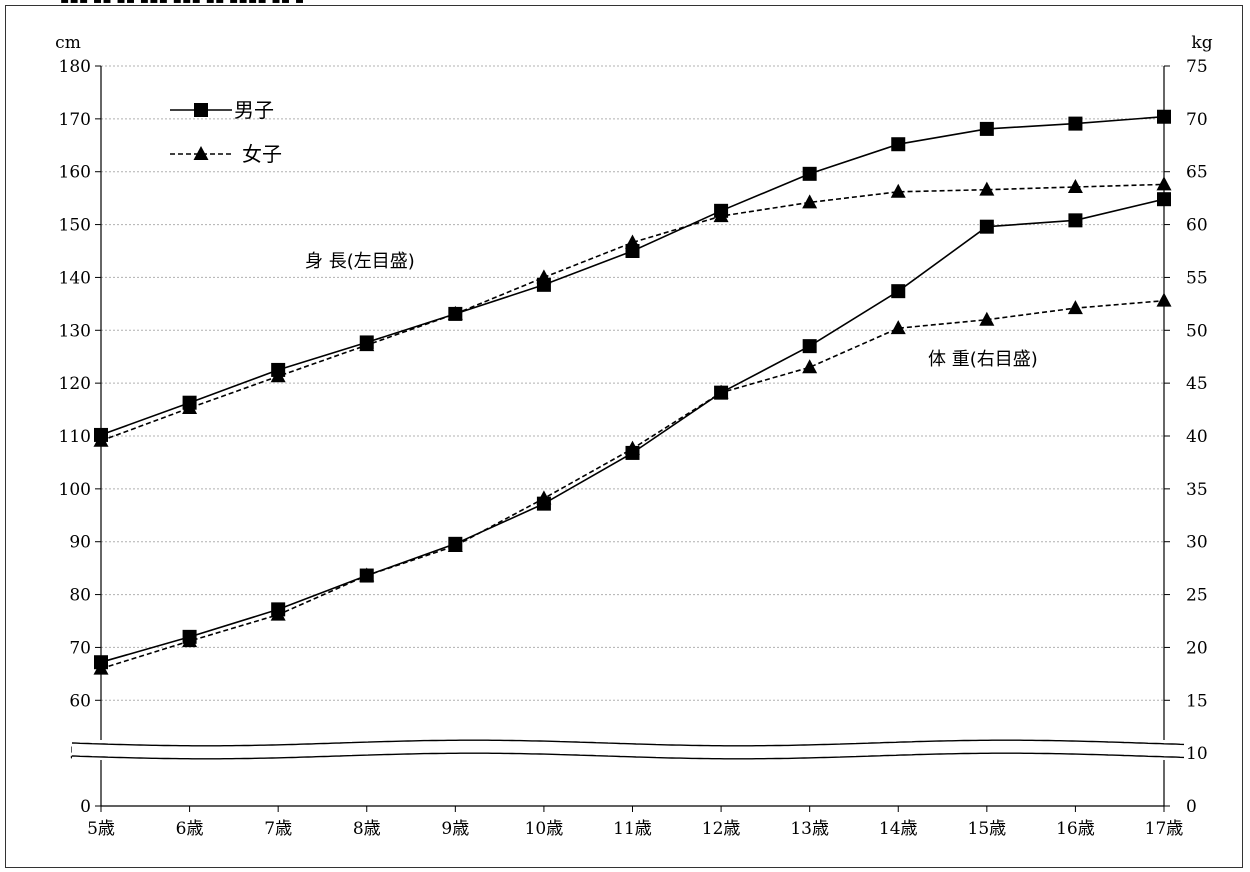  What do you see at coordinates (632, 829) in the screenshot?
I see `x-tick-label: 11歳` at bounding box center [632, 829].